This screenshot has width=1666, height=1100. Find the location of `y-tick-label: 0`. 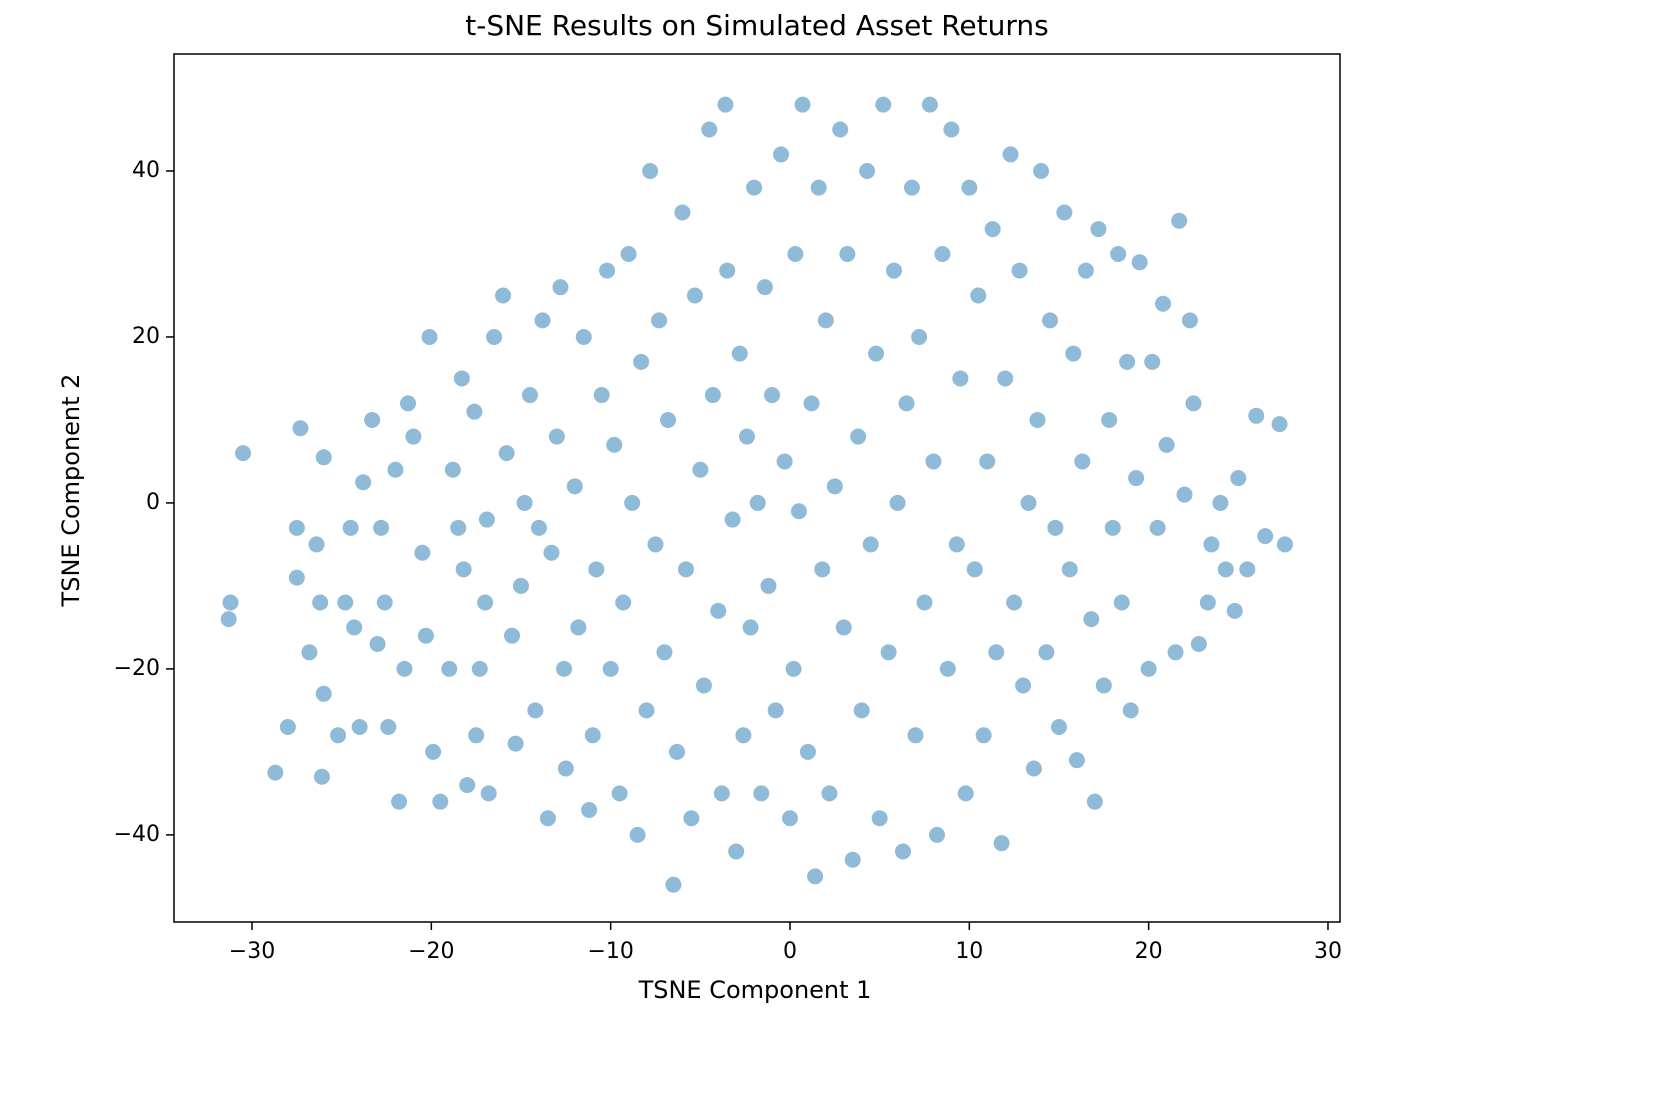

y-tick-label: 0 is located at coordinates (153, 502).